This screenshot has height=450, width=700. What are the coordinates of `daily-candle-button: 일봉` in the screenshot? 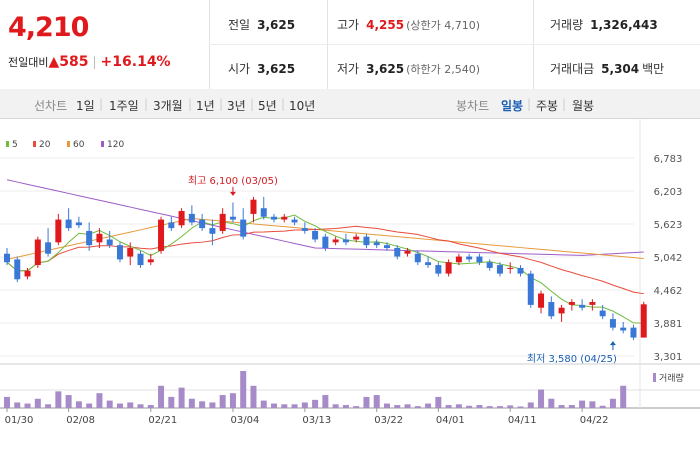 It's located at (512, 106).